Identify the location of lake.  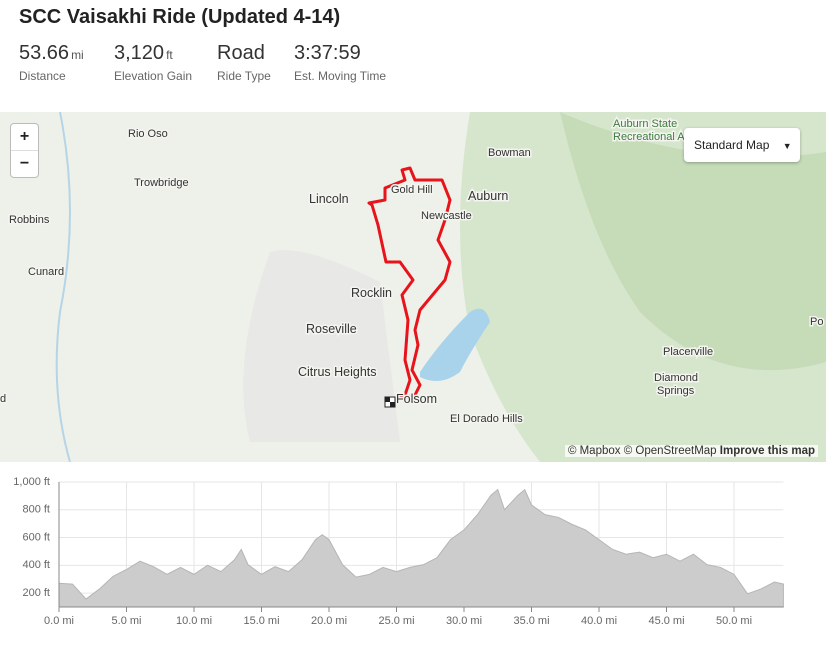
(455, 344).